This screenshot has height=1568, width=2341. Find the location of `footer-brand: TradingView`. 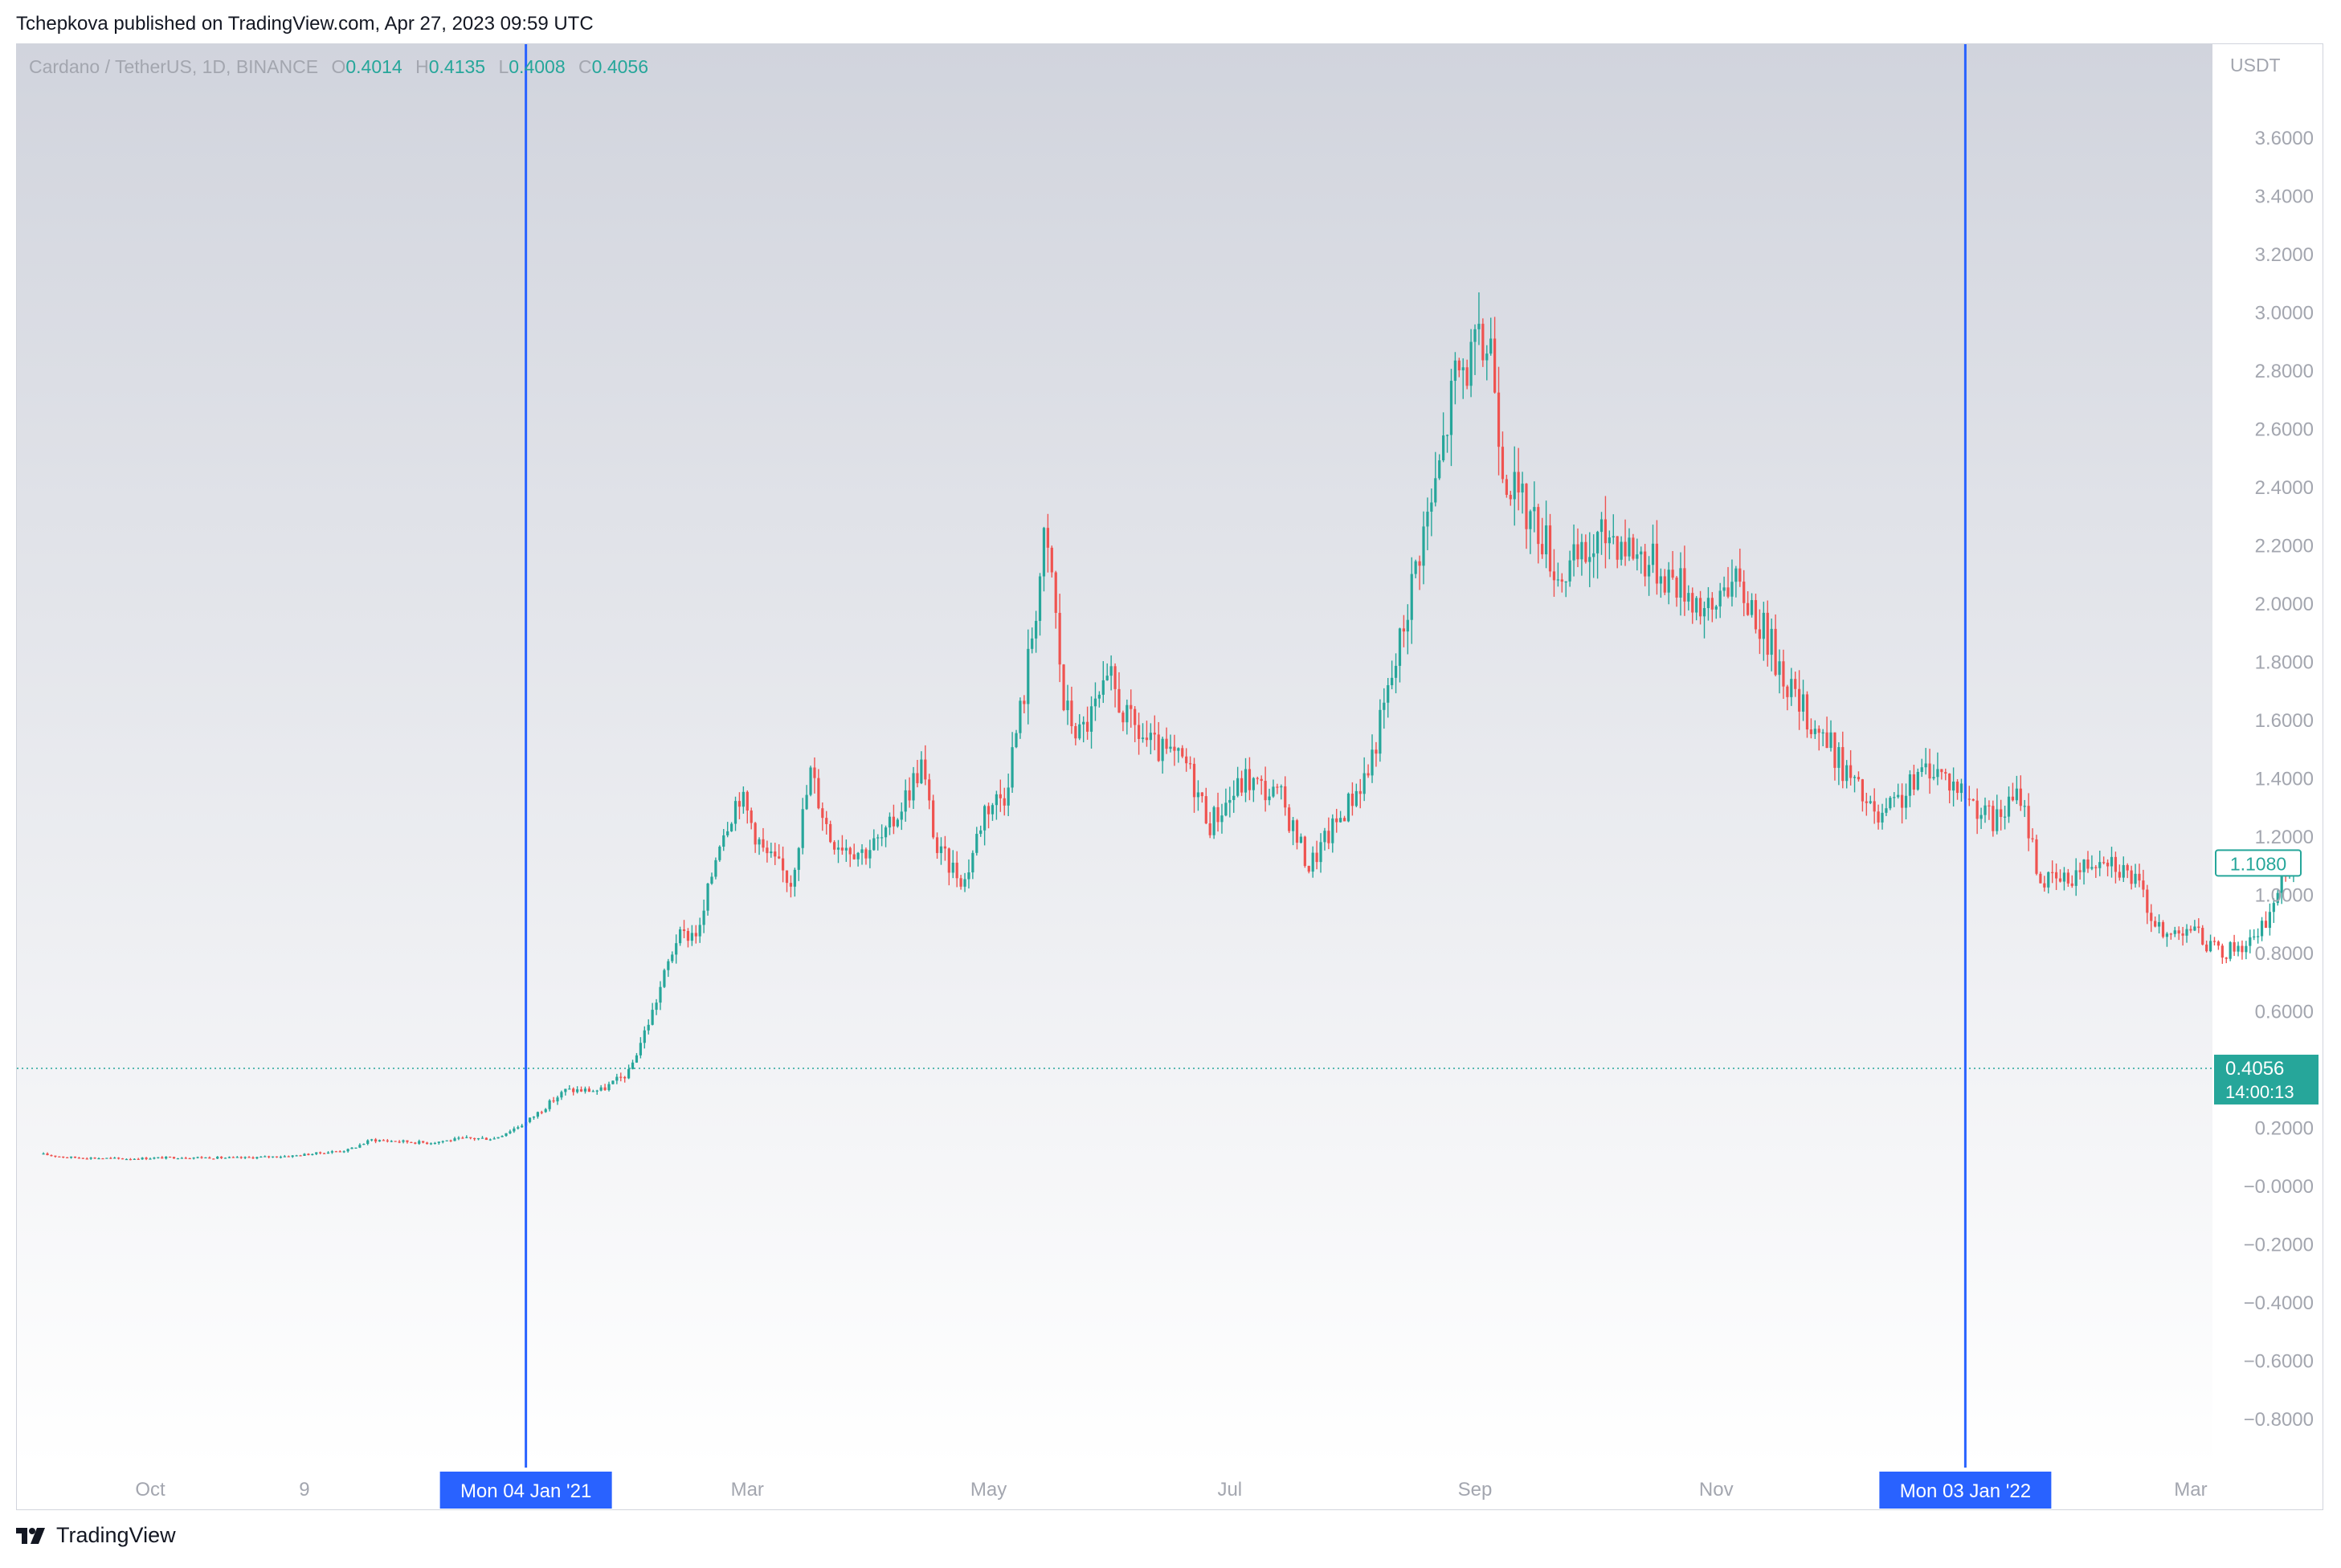

footer-brand: TradingView is located at coordinates (96, 1535).